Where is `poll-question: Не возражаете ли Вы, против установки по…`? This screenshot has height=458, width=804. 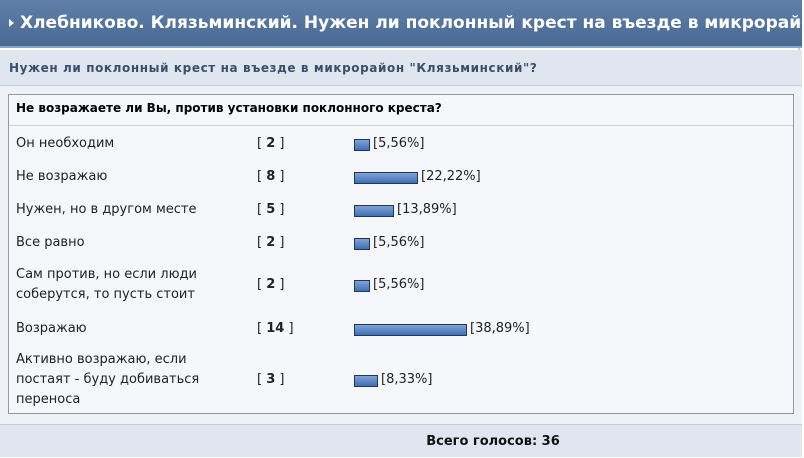 poll-question: Не возражаете ли Вы, против установки по… is located at coordinates (229, 108).